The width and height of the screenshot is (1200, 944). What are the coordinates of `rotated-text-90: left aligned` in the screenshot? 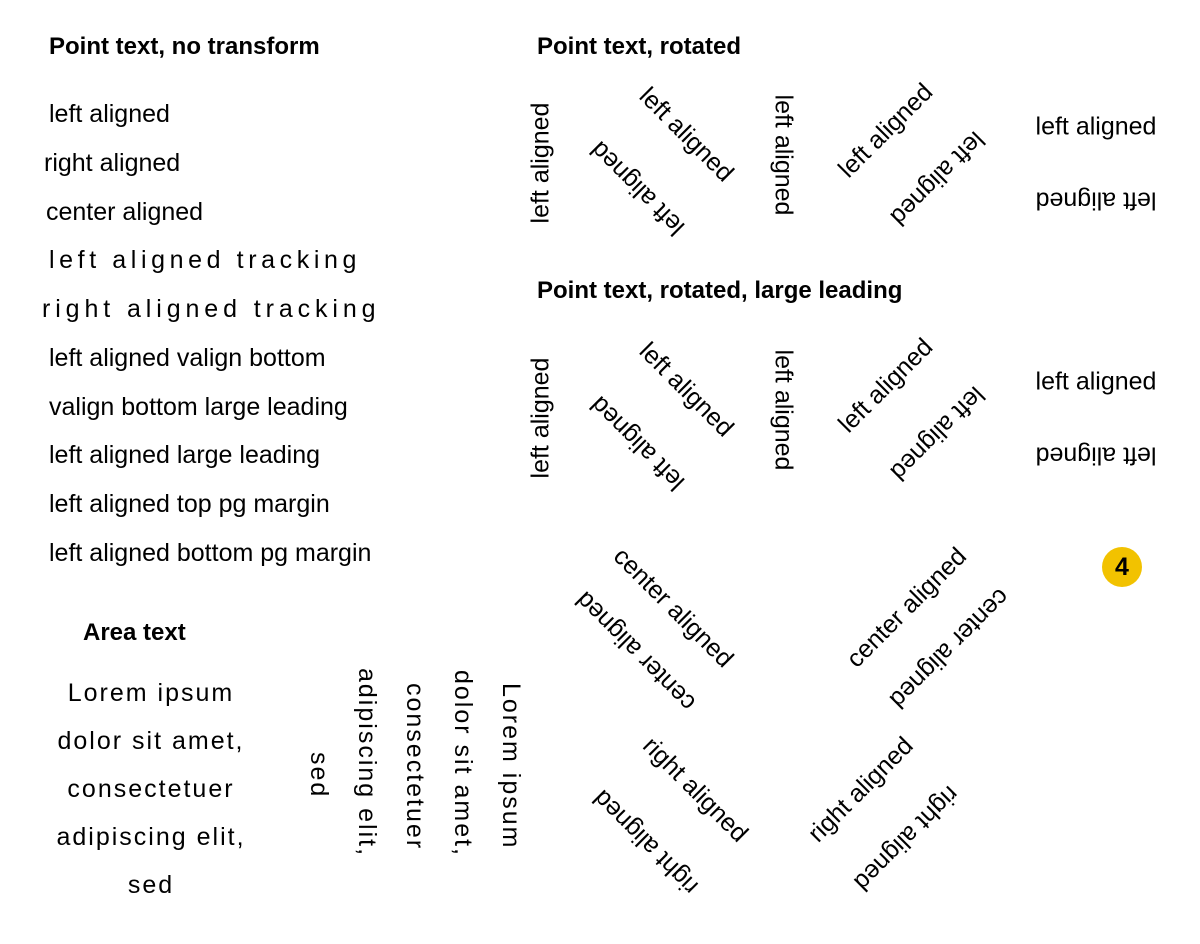 It's located at (783, 155).